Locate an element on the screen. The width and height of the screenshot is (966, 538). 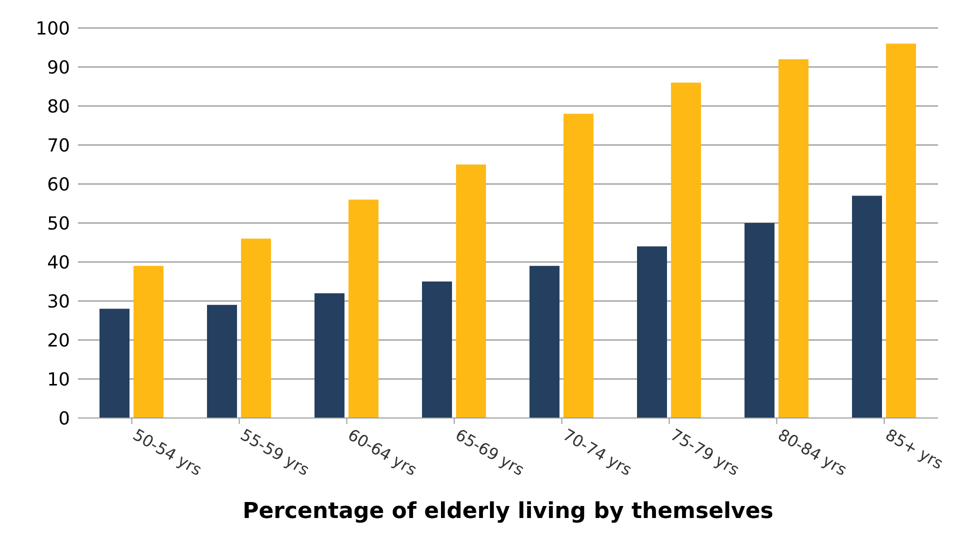
x-axis-title: Percentage of elderly living by themselves is located at coordinates (508, 511).